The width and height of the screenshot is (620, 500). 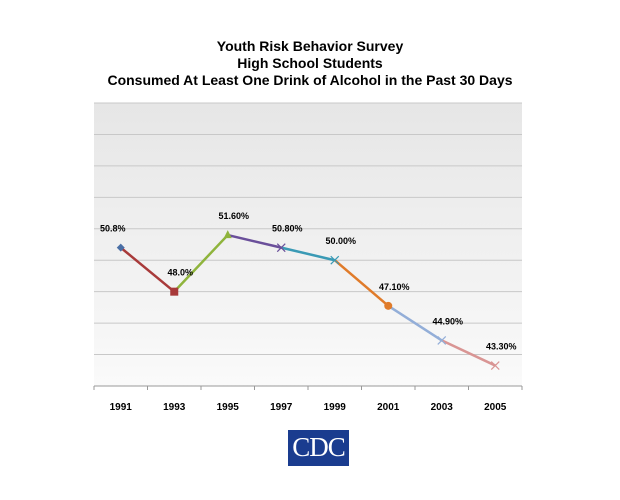 I want to click on x-tick-label: 1991, so click(x=121, y=407).